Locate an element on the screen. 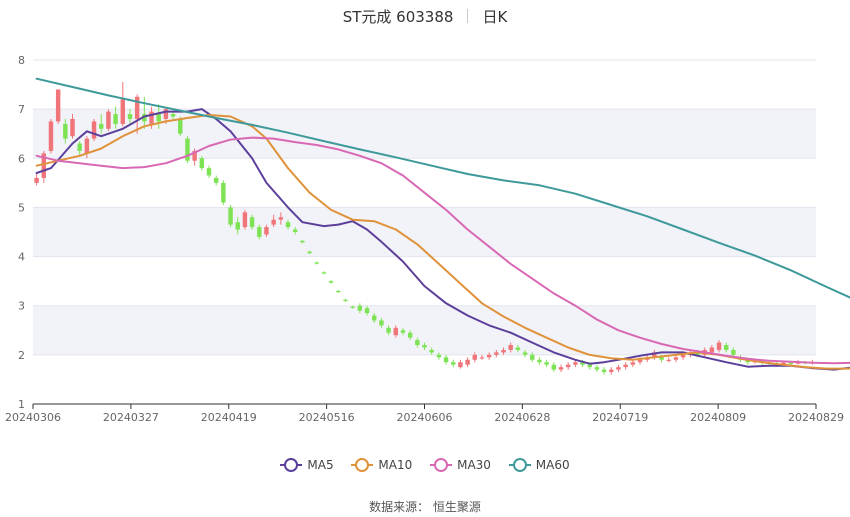 This screenshot has height=517, width=850. legend-item-ma30: MA30 is located at coordinates (460, 465).